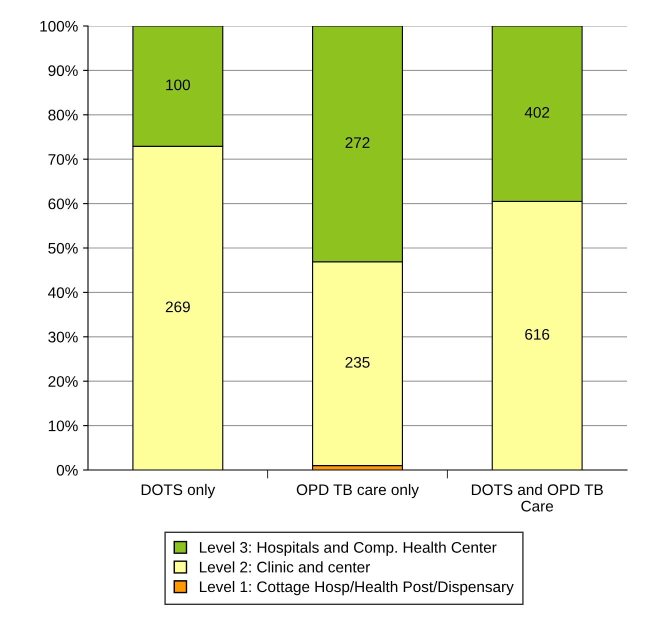 Image resolution: width=653 pixels, height=620 pixels. I want to click on annotation: 616, so click(537, 334).